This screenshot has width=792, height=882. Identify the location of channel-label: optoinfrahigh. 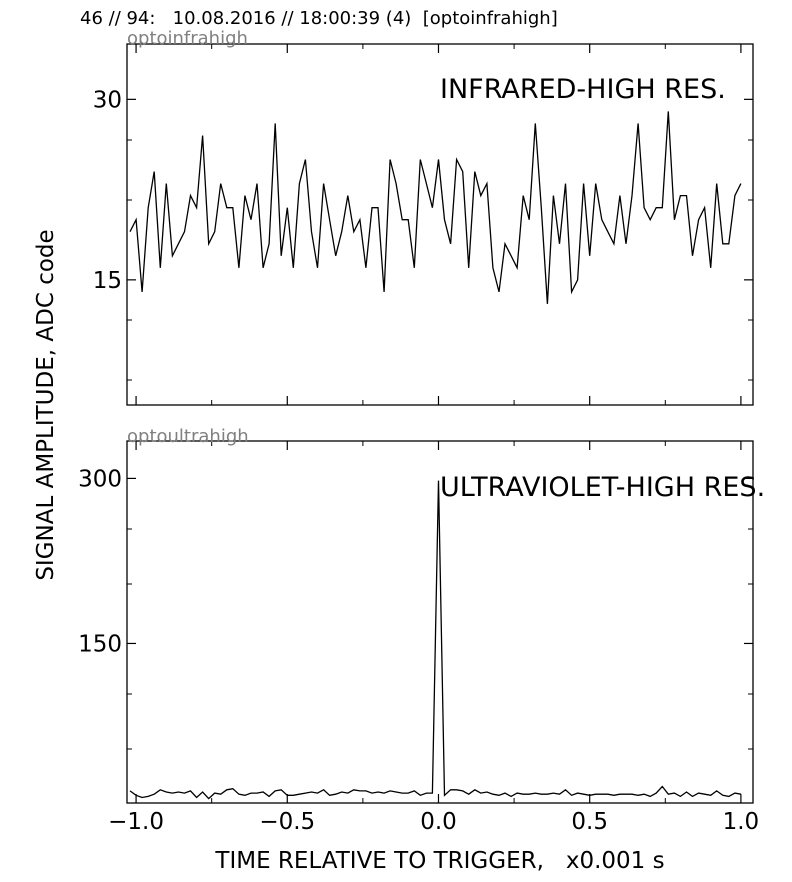
(187, 38).